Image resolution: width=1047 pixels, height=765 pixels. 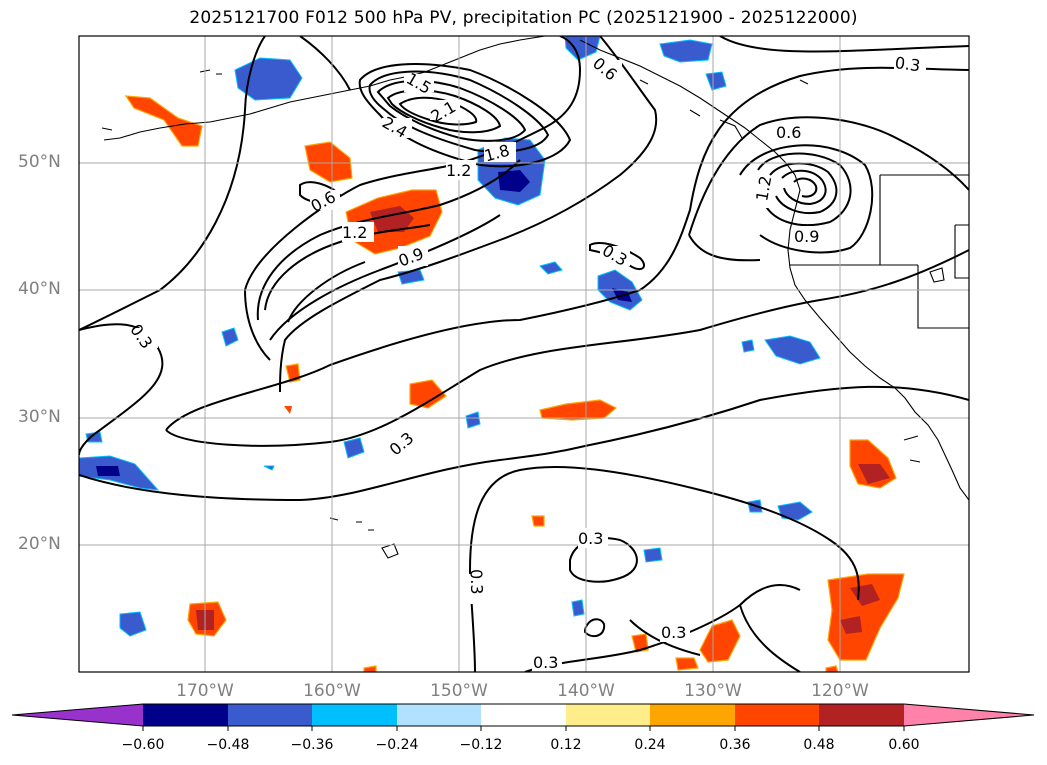 I want to click on colorbar-tick-label: −0.48, so click(x=228, y=745).